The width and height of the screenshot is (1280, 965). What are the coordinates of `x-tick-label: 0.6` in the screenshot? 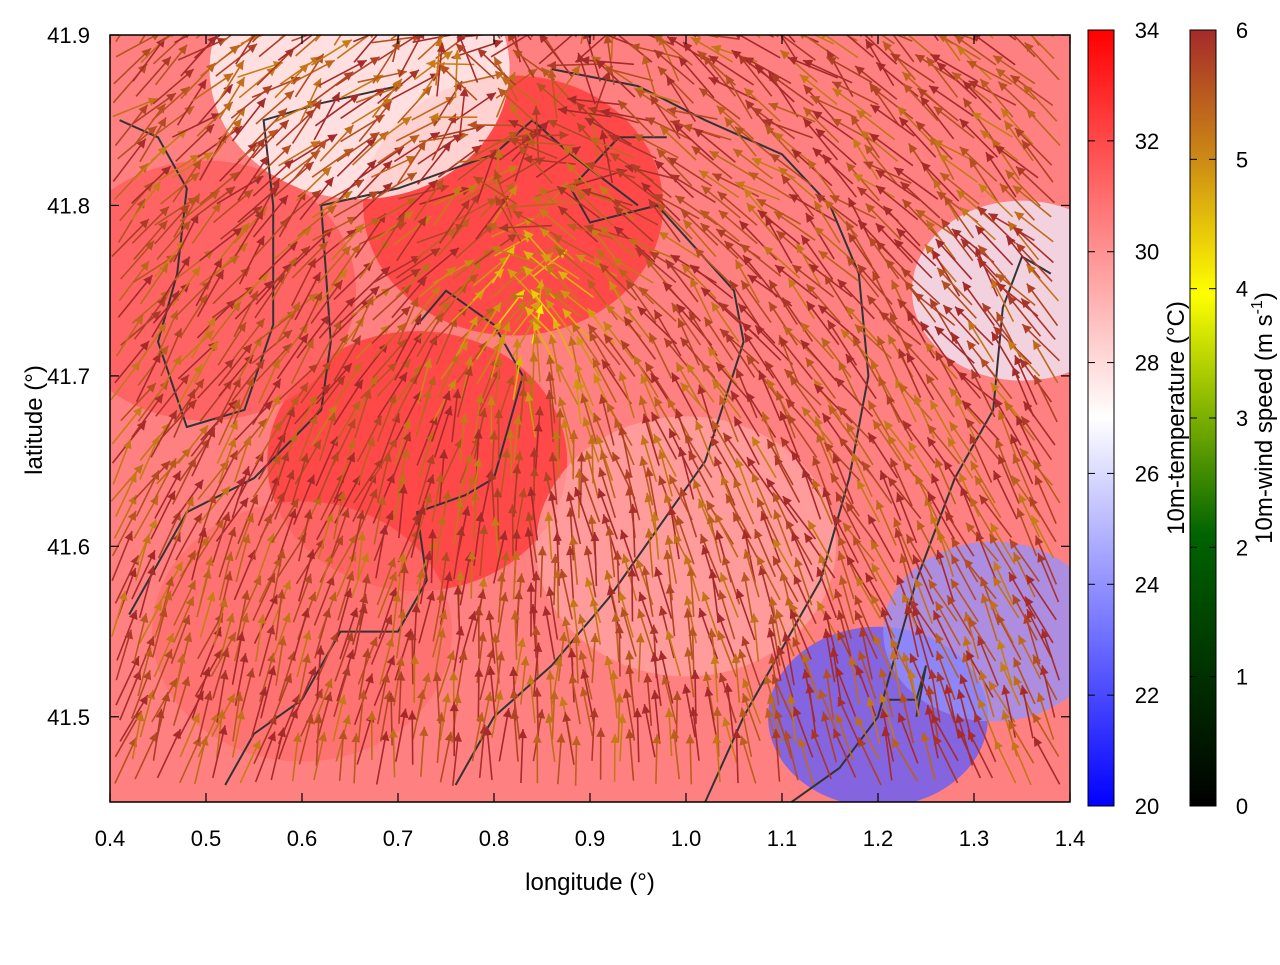 It's located at (302, 838).